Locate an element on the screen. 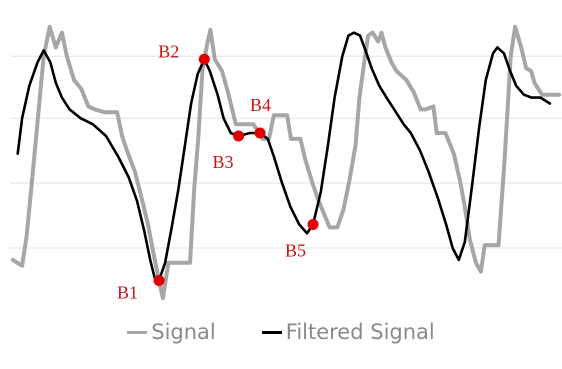  point-b2 is located at coordinates (204, 59).